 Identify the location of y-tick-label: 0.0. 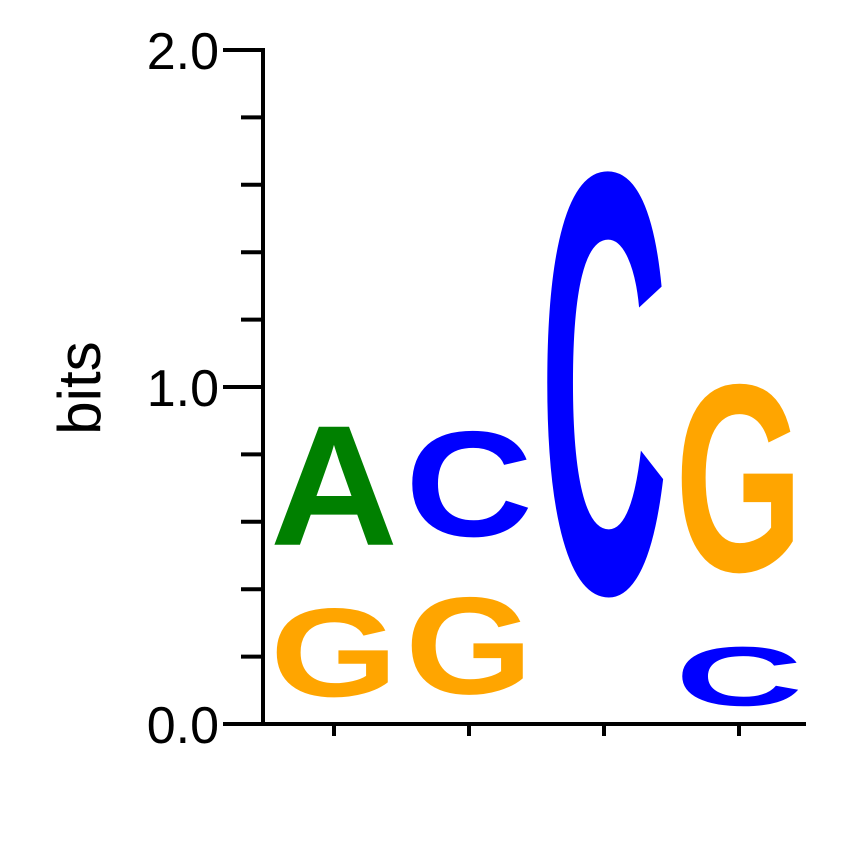
(183, 726).